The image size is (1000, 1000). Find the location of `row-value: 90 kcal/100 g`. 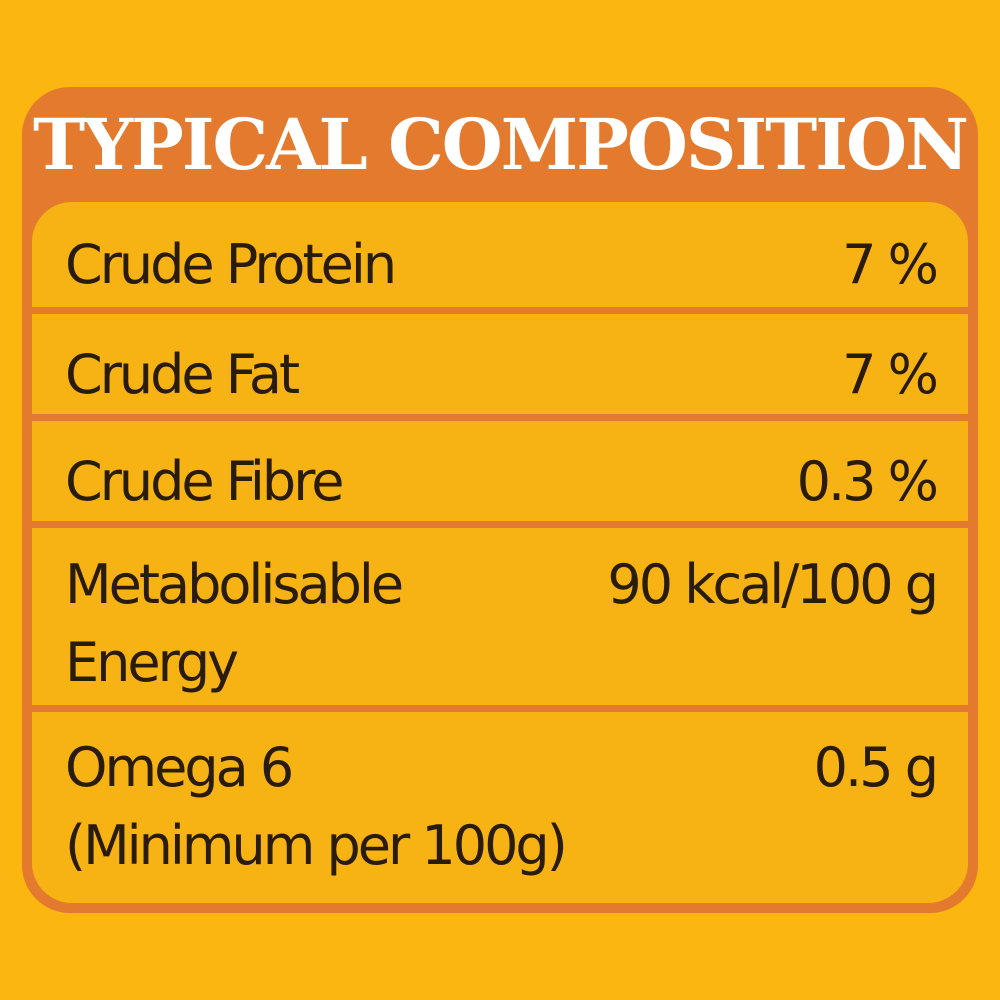

row-value: 90 kcal/100 g is located at coordinates (773, 584).